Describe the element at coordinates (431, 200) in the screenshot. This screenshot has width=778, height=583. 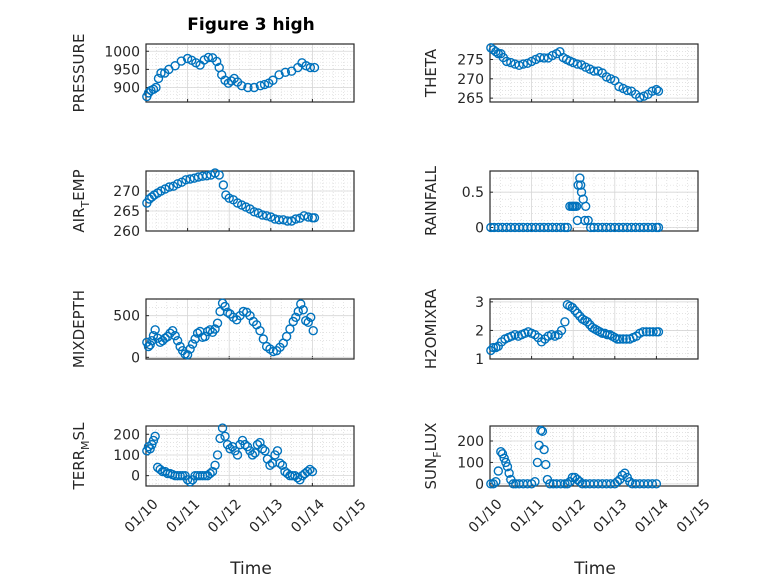
I see `y-axis-label: RAINFALL` at that location.